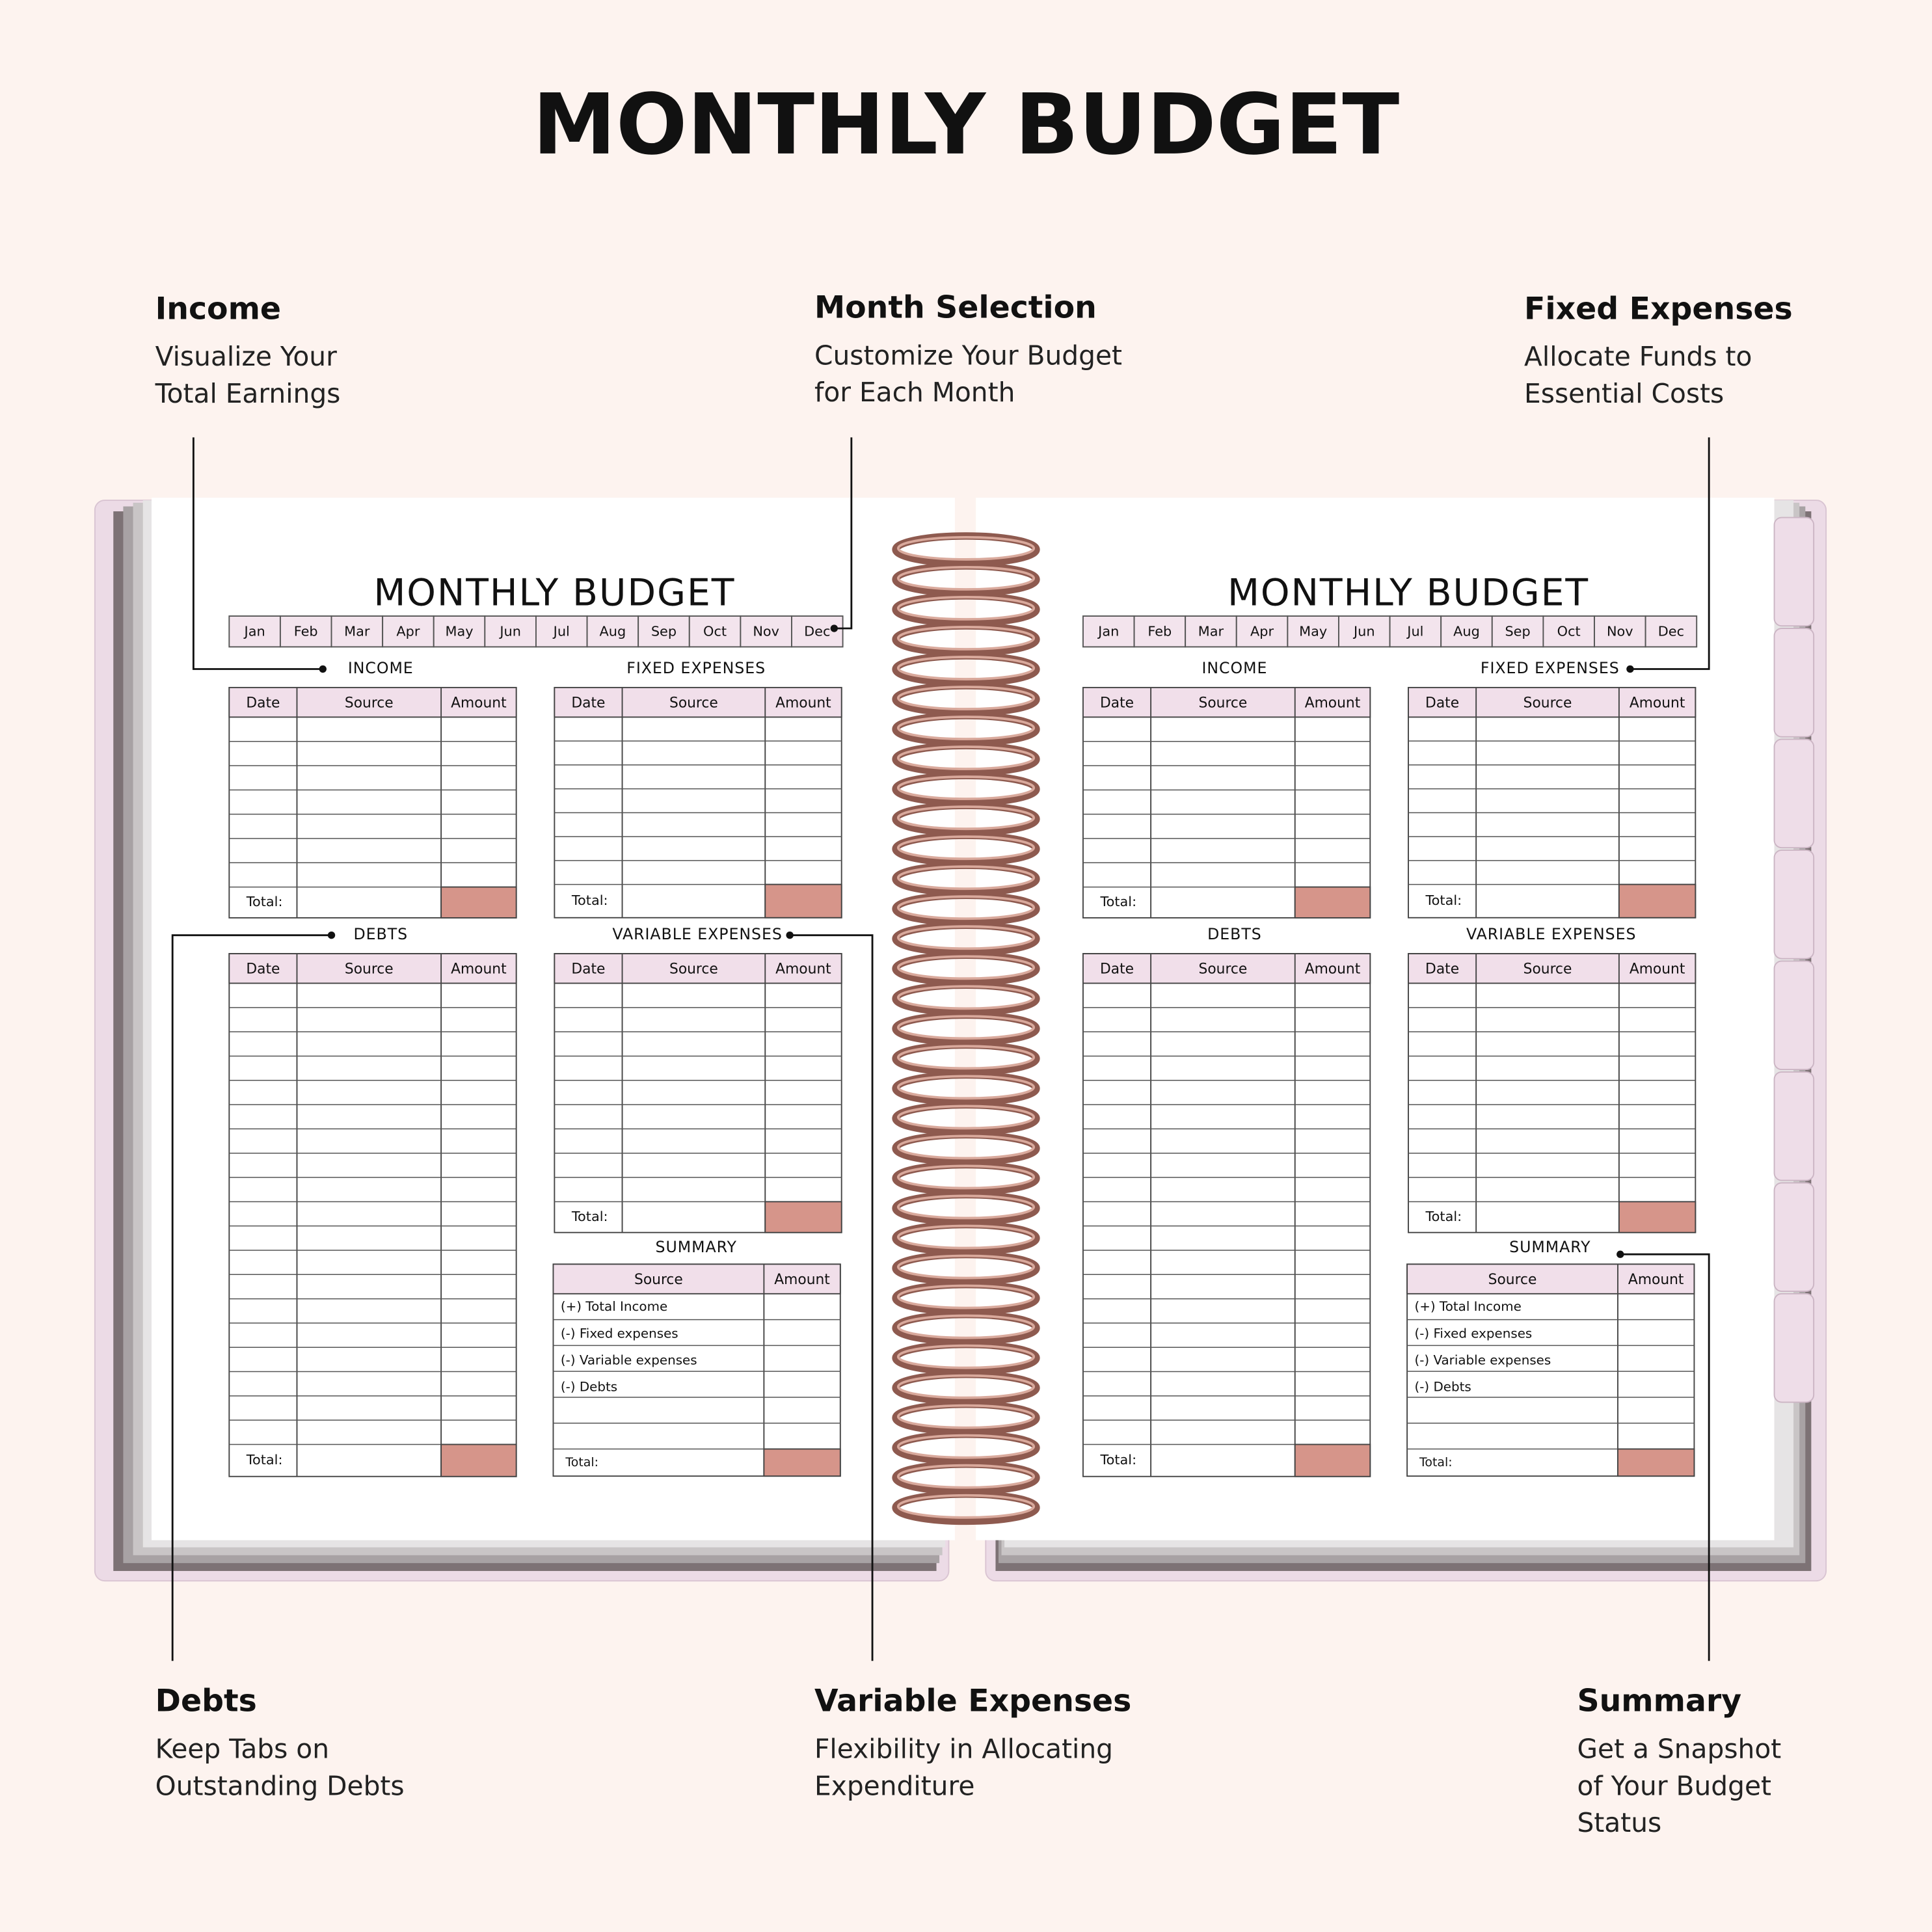 The width and height of the screenshot is (1932, 1932). I want to click on callout-text: of Your Budget, so click(1674, 1786).